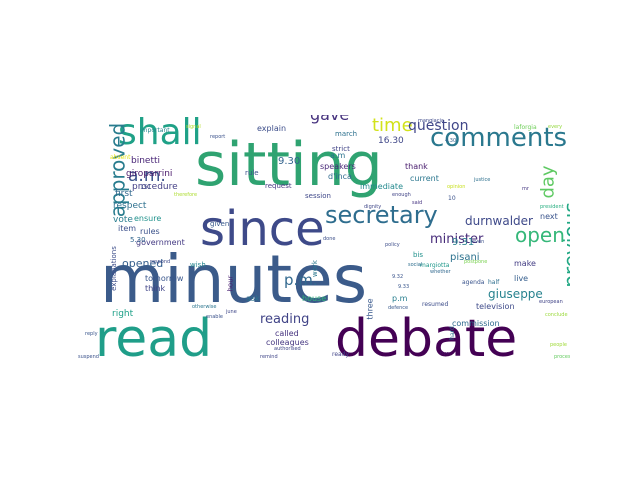 The image size is (640, 480). Describe the element at coordinates (476, 323) in the screenshot. I see `cloud-word: commission` at that location.